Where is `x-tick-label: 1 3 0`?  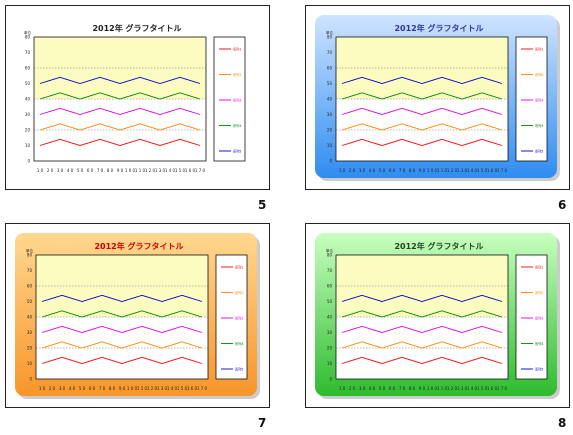
x-tick-label: 1 3 0 is located at coordinates (162, 388).